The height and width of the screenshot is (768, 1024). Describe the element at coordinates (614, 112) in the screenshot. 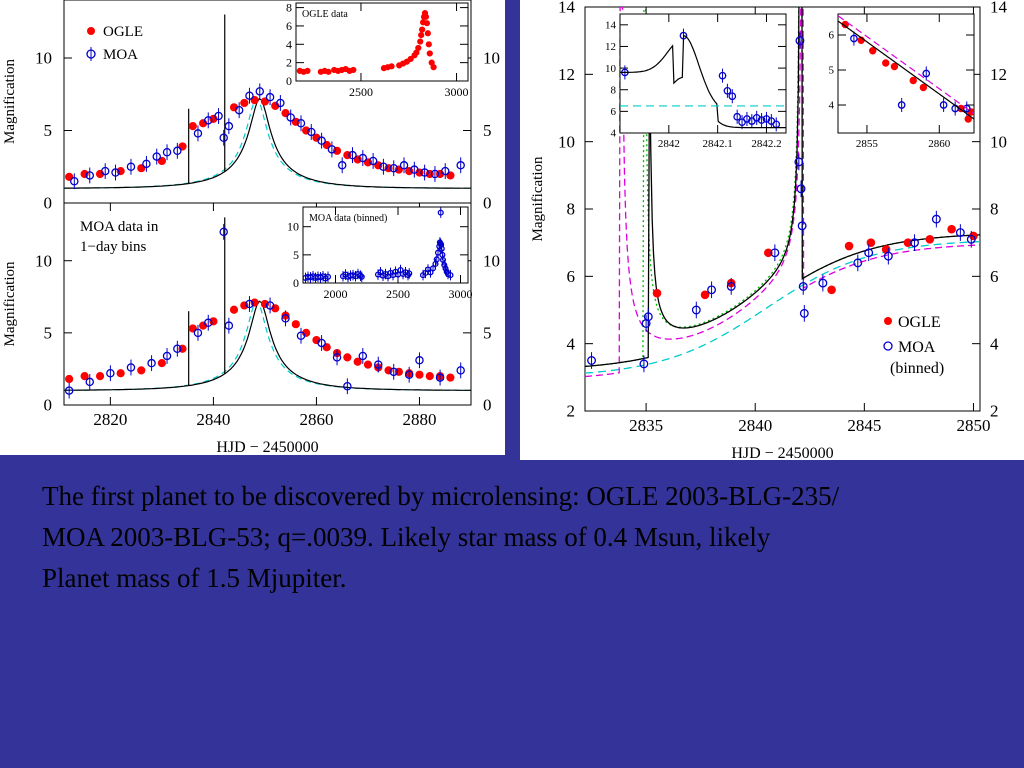

I see `y-tick-label: 6` at that location.